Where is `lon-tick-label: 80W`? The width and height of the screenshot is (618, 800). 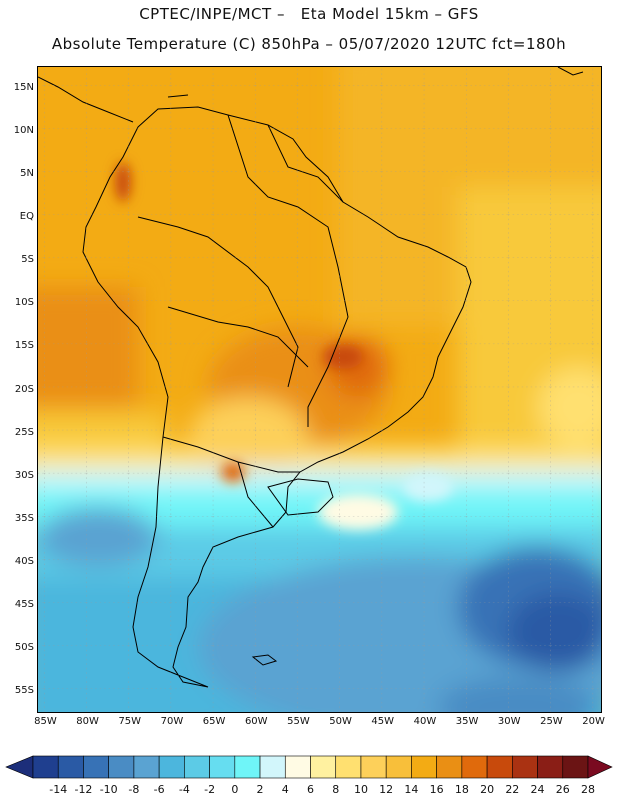 lon-tick-label: 80W is located at coordinates (87, 721).